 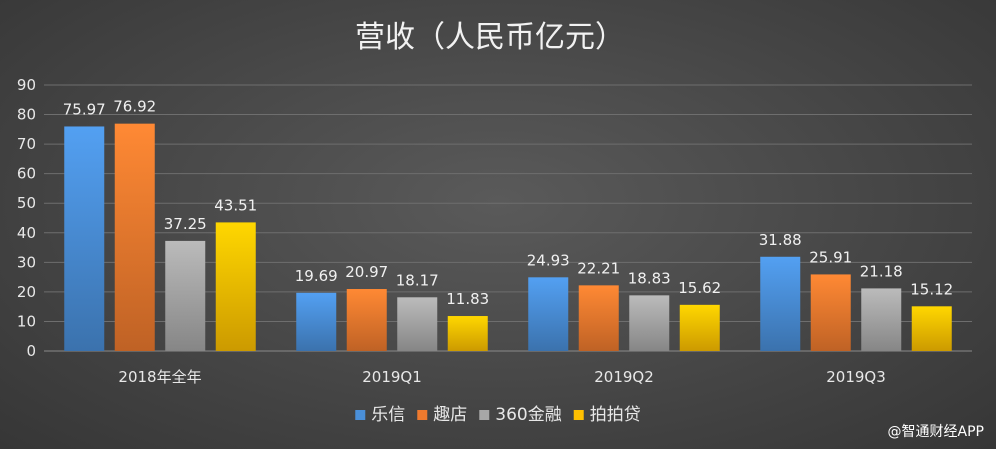 What do you see at coordinates (392, 377) in the screenshot?
I see `category-label: 2019Q1` at bounding box center [392, 377].